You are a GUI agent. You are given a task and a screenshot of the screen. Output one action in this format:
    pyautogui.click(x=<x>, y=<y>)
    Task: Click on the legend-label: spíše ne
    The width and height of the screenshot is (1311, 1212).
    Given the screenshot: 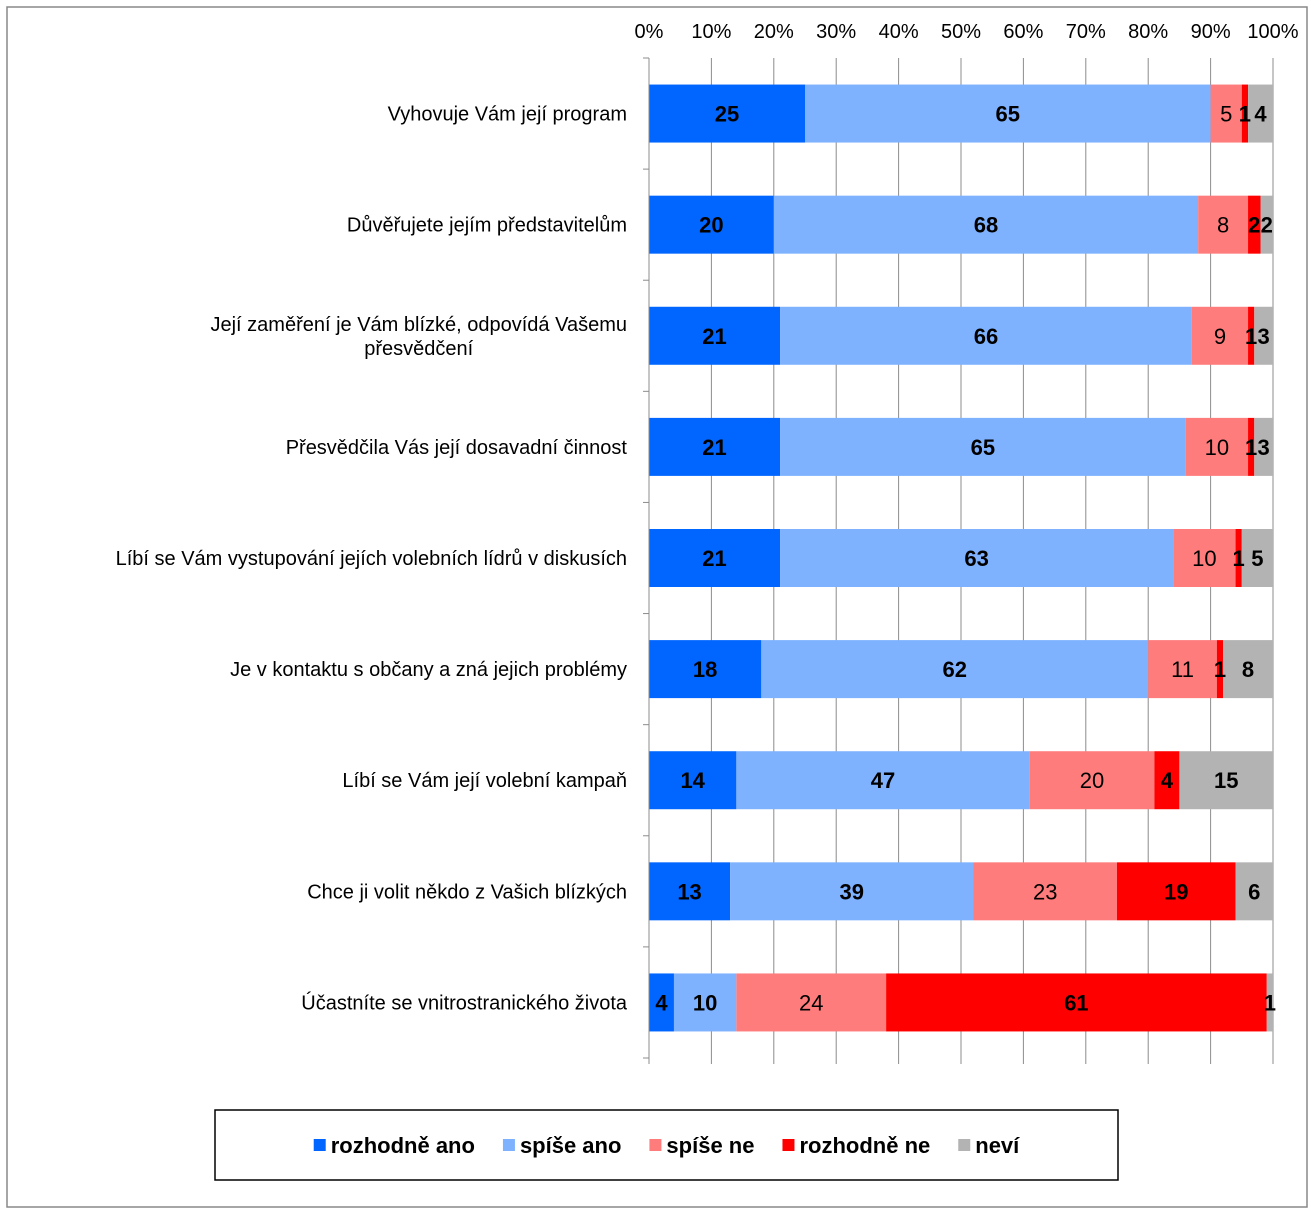 What is the action you would take?
    pyautogui.click(x=710, y=1145)
    